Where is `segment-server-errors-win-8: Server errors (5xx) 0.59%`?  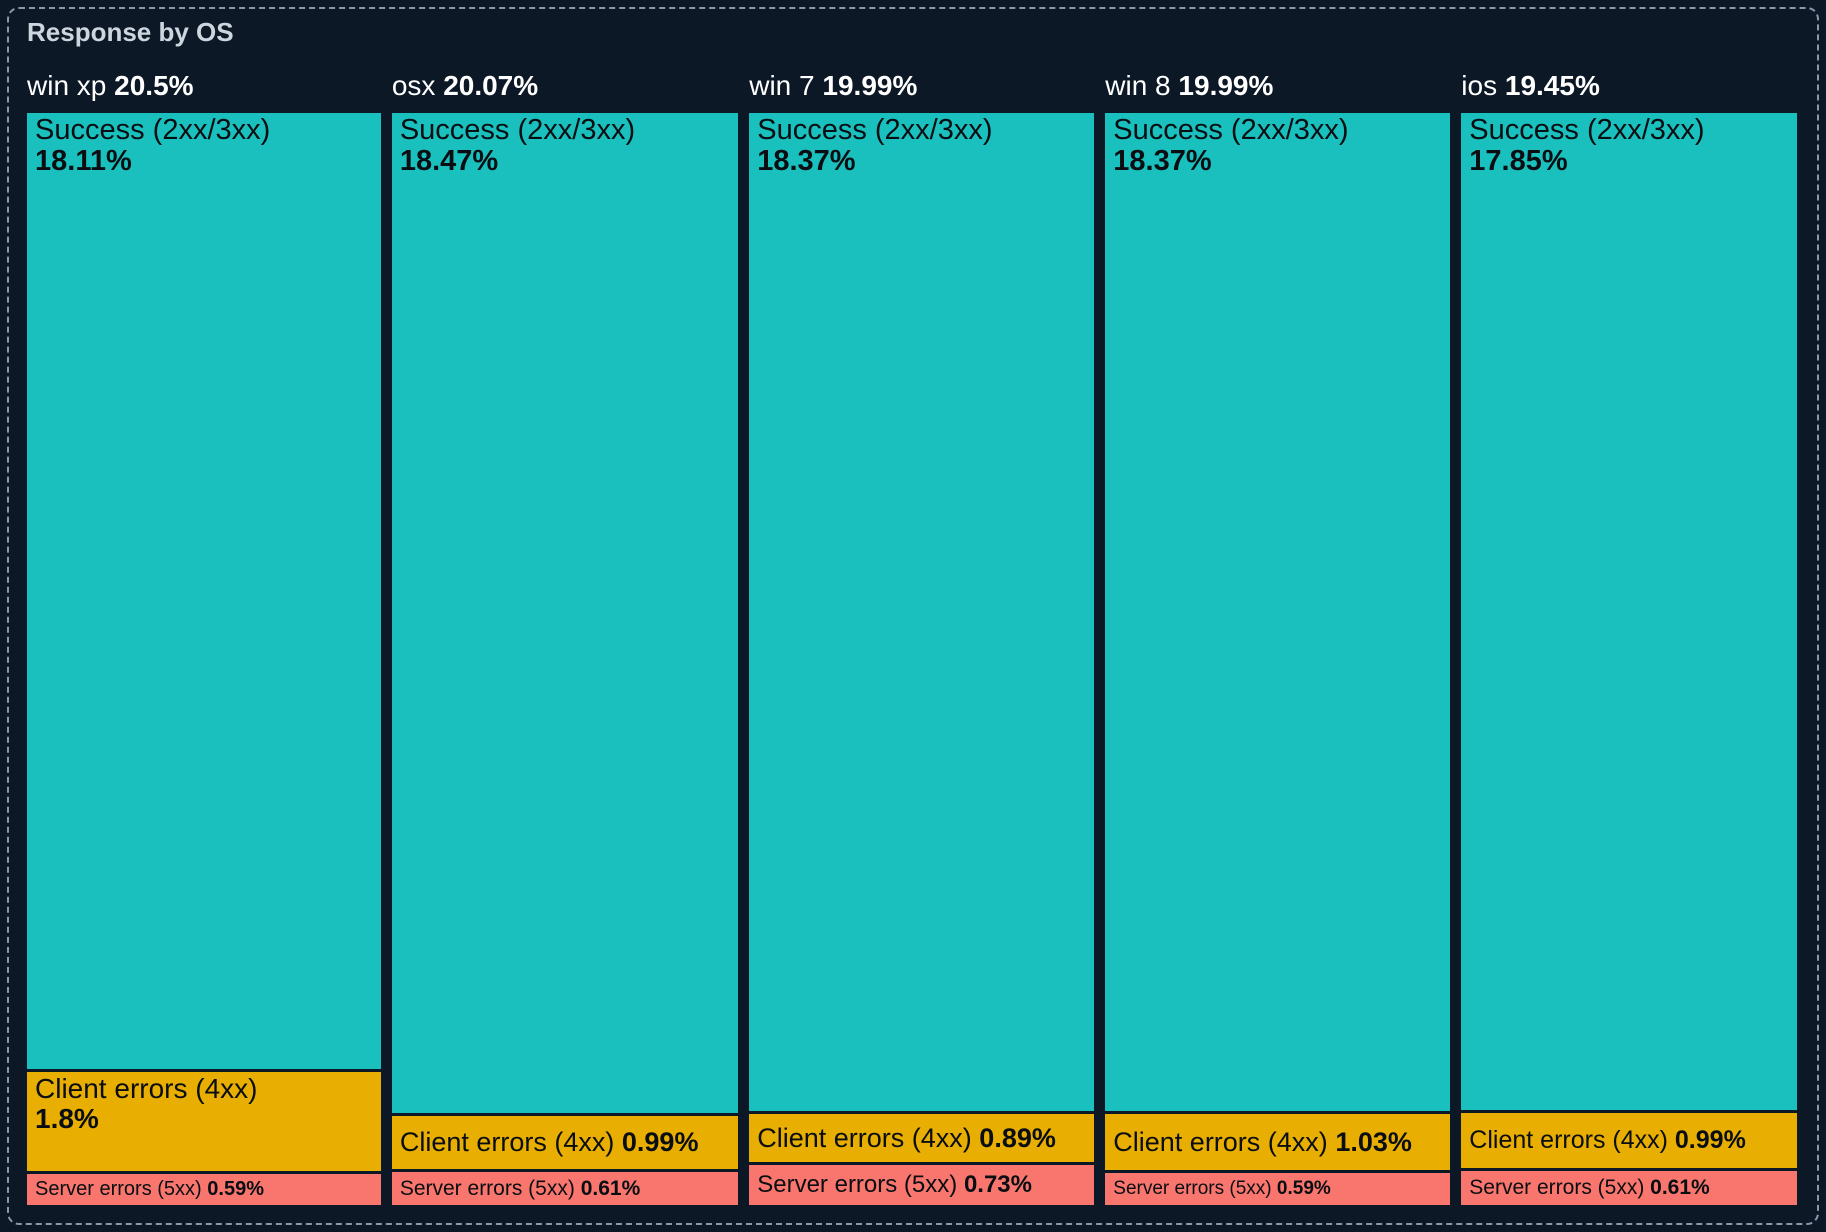
segment-server-errors-win-8: Server errors (5xx) 0.59% is located at coordinates (1278, 1189).